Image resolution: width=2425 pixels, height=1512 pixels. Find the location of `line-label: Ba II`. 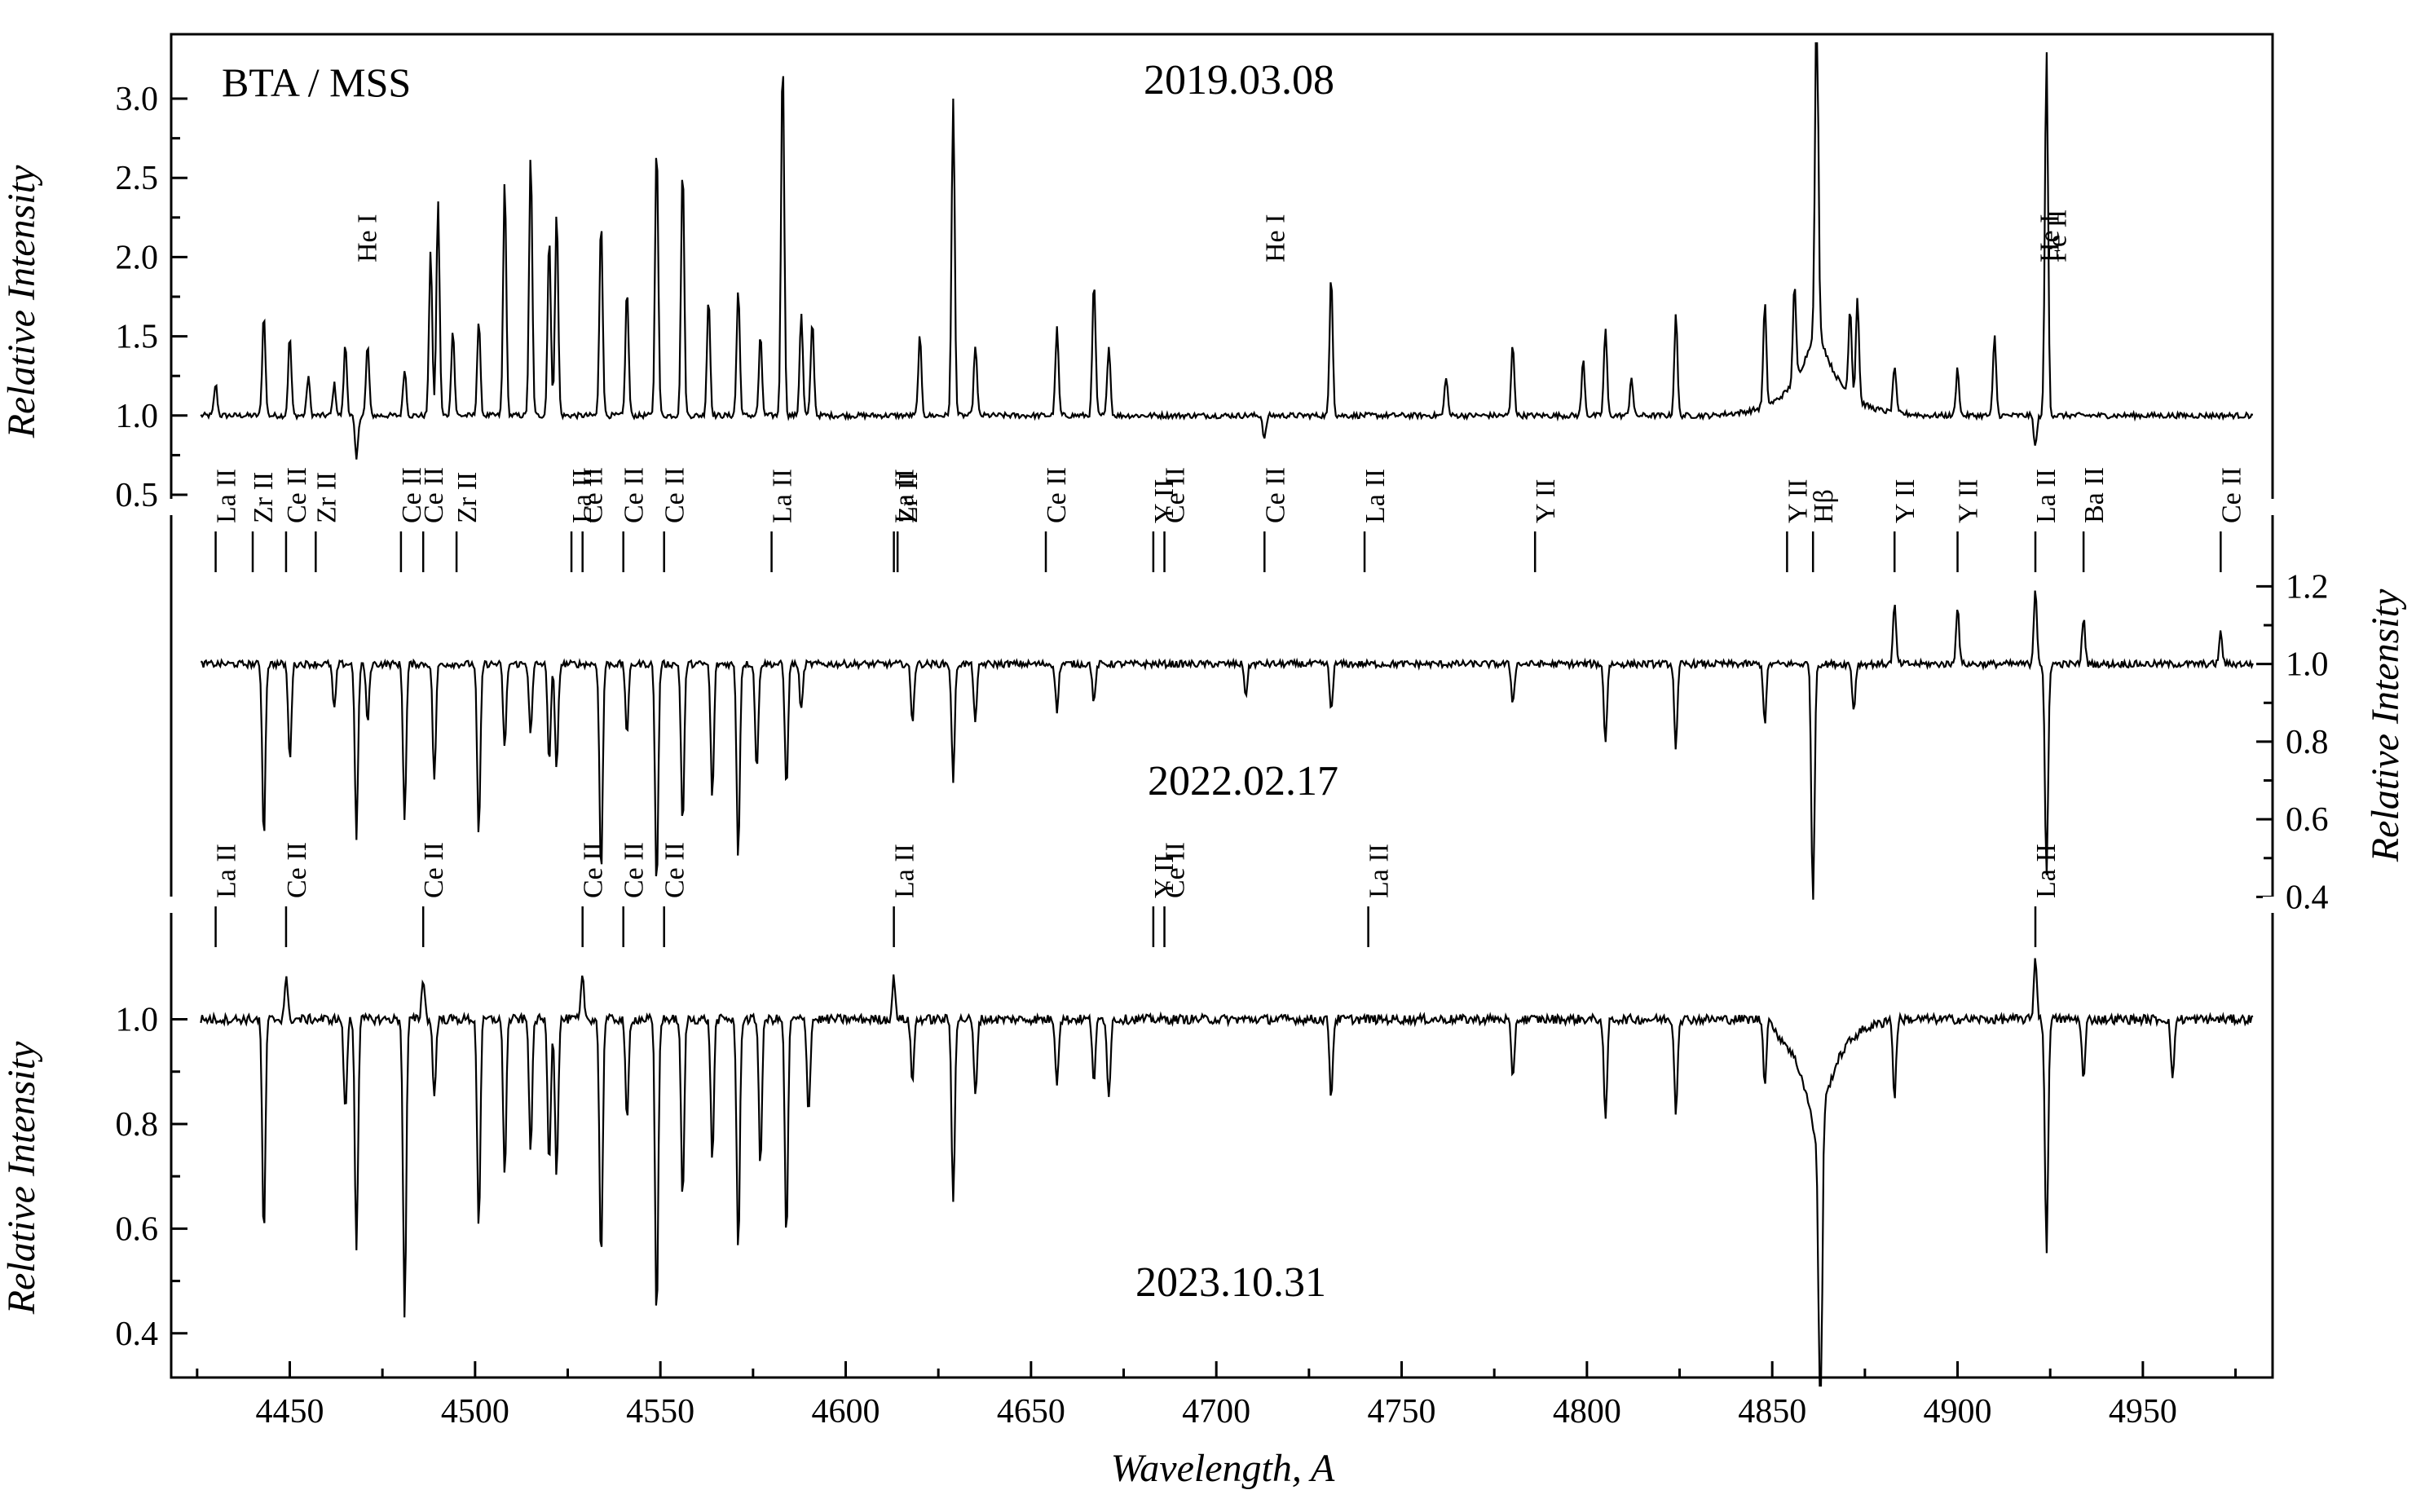

line-label: Ba II is located at coordinates (2094, 495).